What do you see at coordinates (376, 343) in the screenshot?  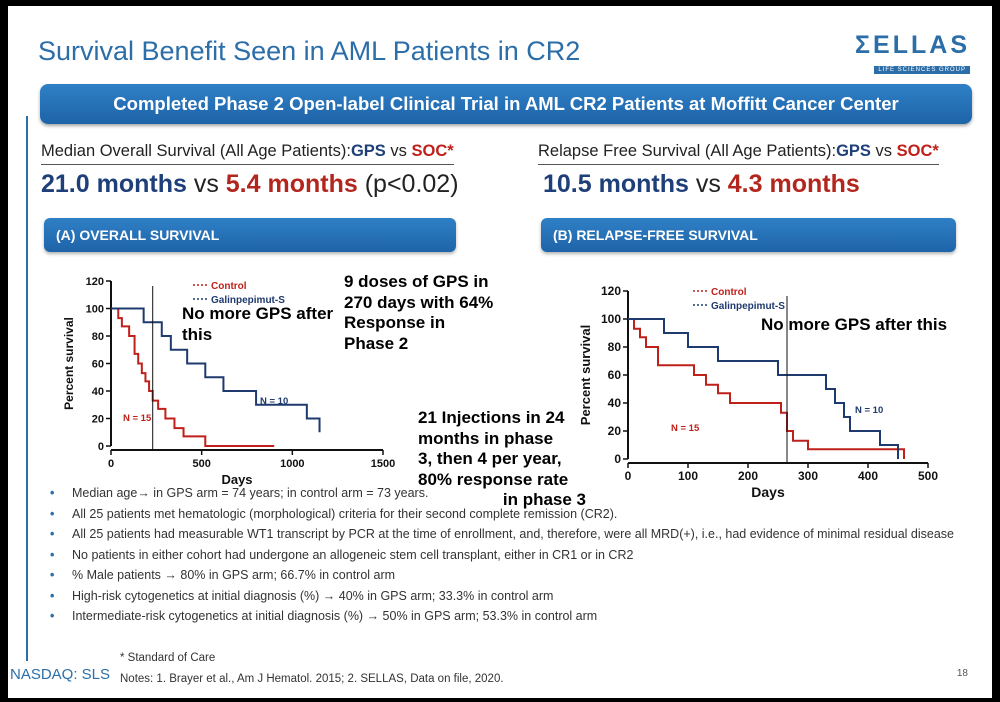 I see `annotation-line: Phase 2` at bounding box center [376, 343].